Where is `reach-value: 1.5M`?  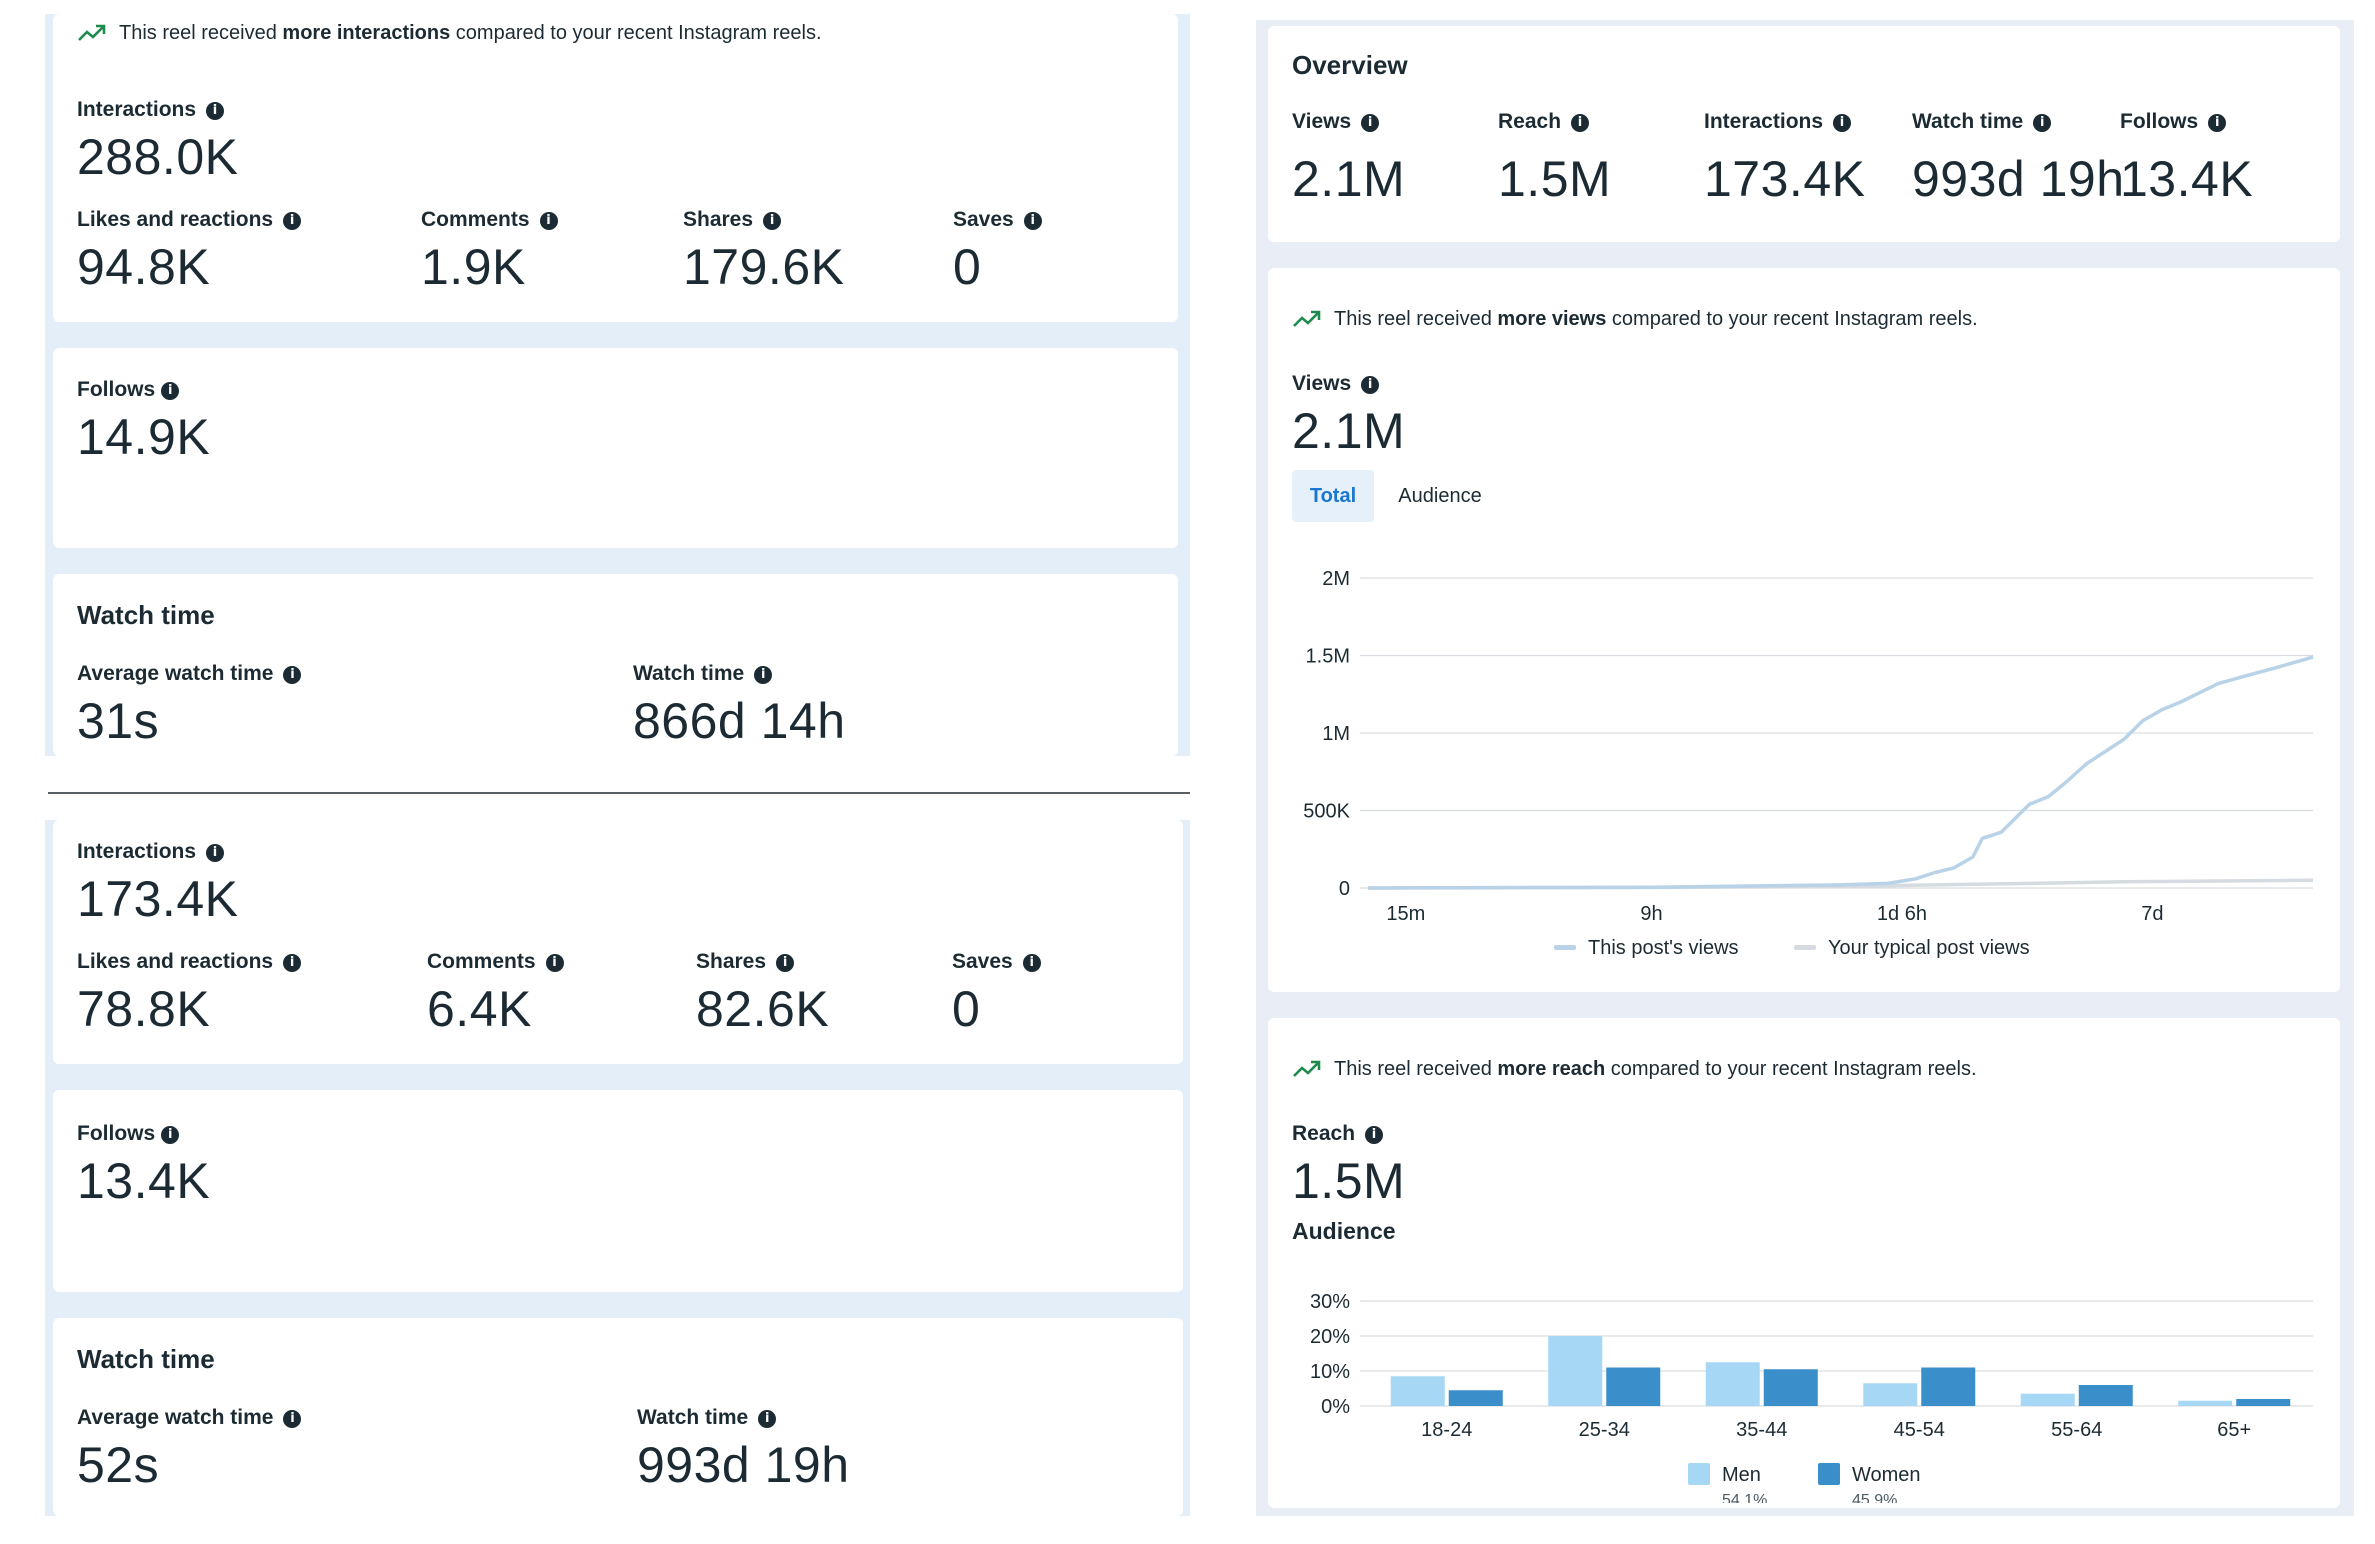 reach-value: 1.5M is located at coordinates (1349, 1181).